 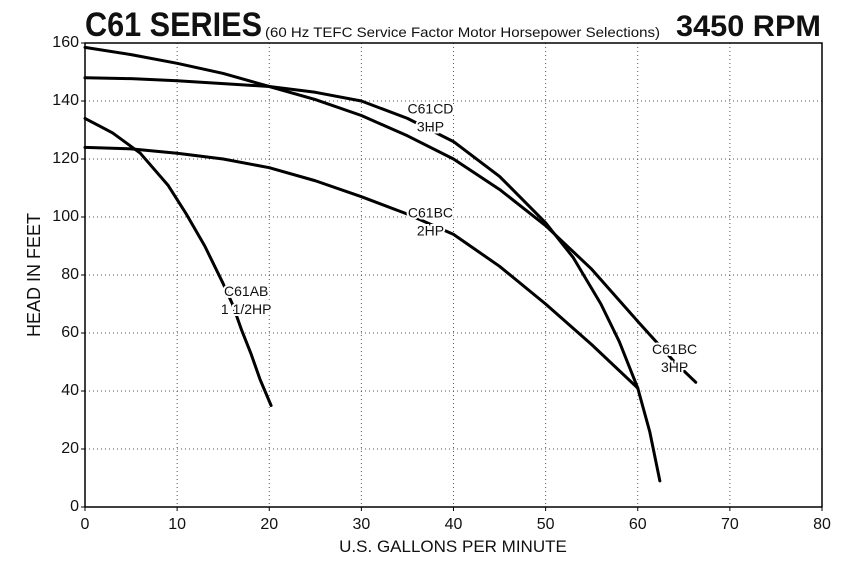 I want to click on y-tick-label: 160, so click(x=65, y=42).